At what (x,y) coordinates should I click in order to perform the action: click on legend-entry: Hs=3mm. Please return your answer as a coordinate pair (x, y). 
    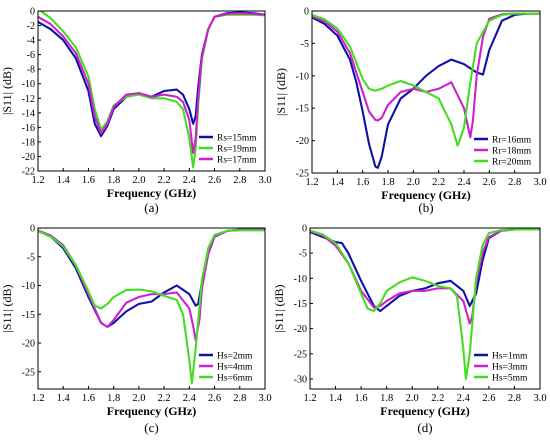
    Looking at the image, I should click on (510, 368).